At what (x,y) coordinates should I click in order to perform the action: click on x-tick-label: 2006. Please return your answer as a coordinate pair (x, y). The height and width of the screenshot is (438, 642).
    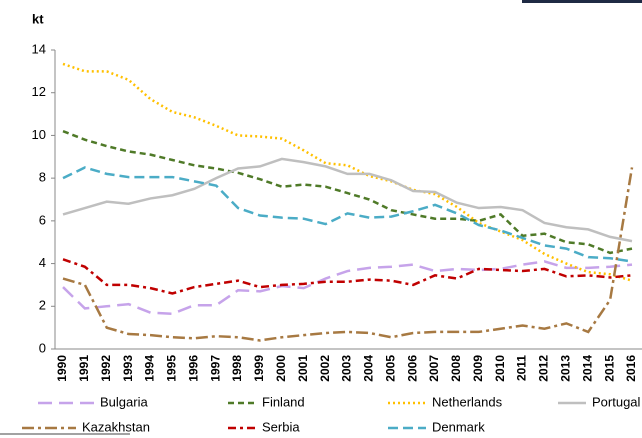
    Looking at the image, I should click on (412, 368).